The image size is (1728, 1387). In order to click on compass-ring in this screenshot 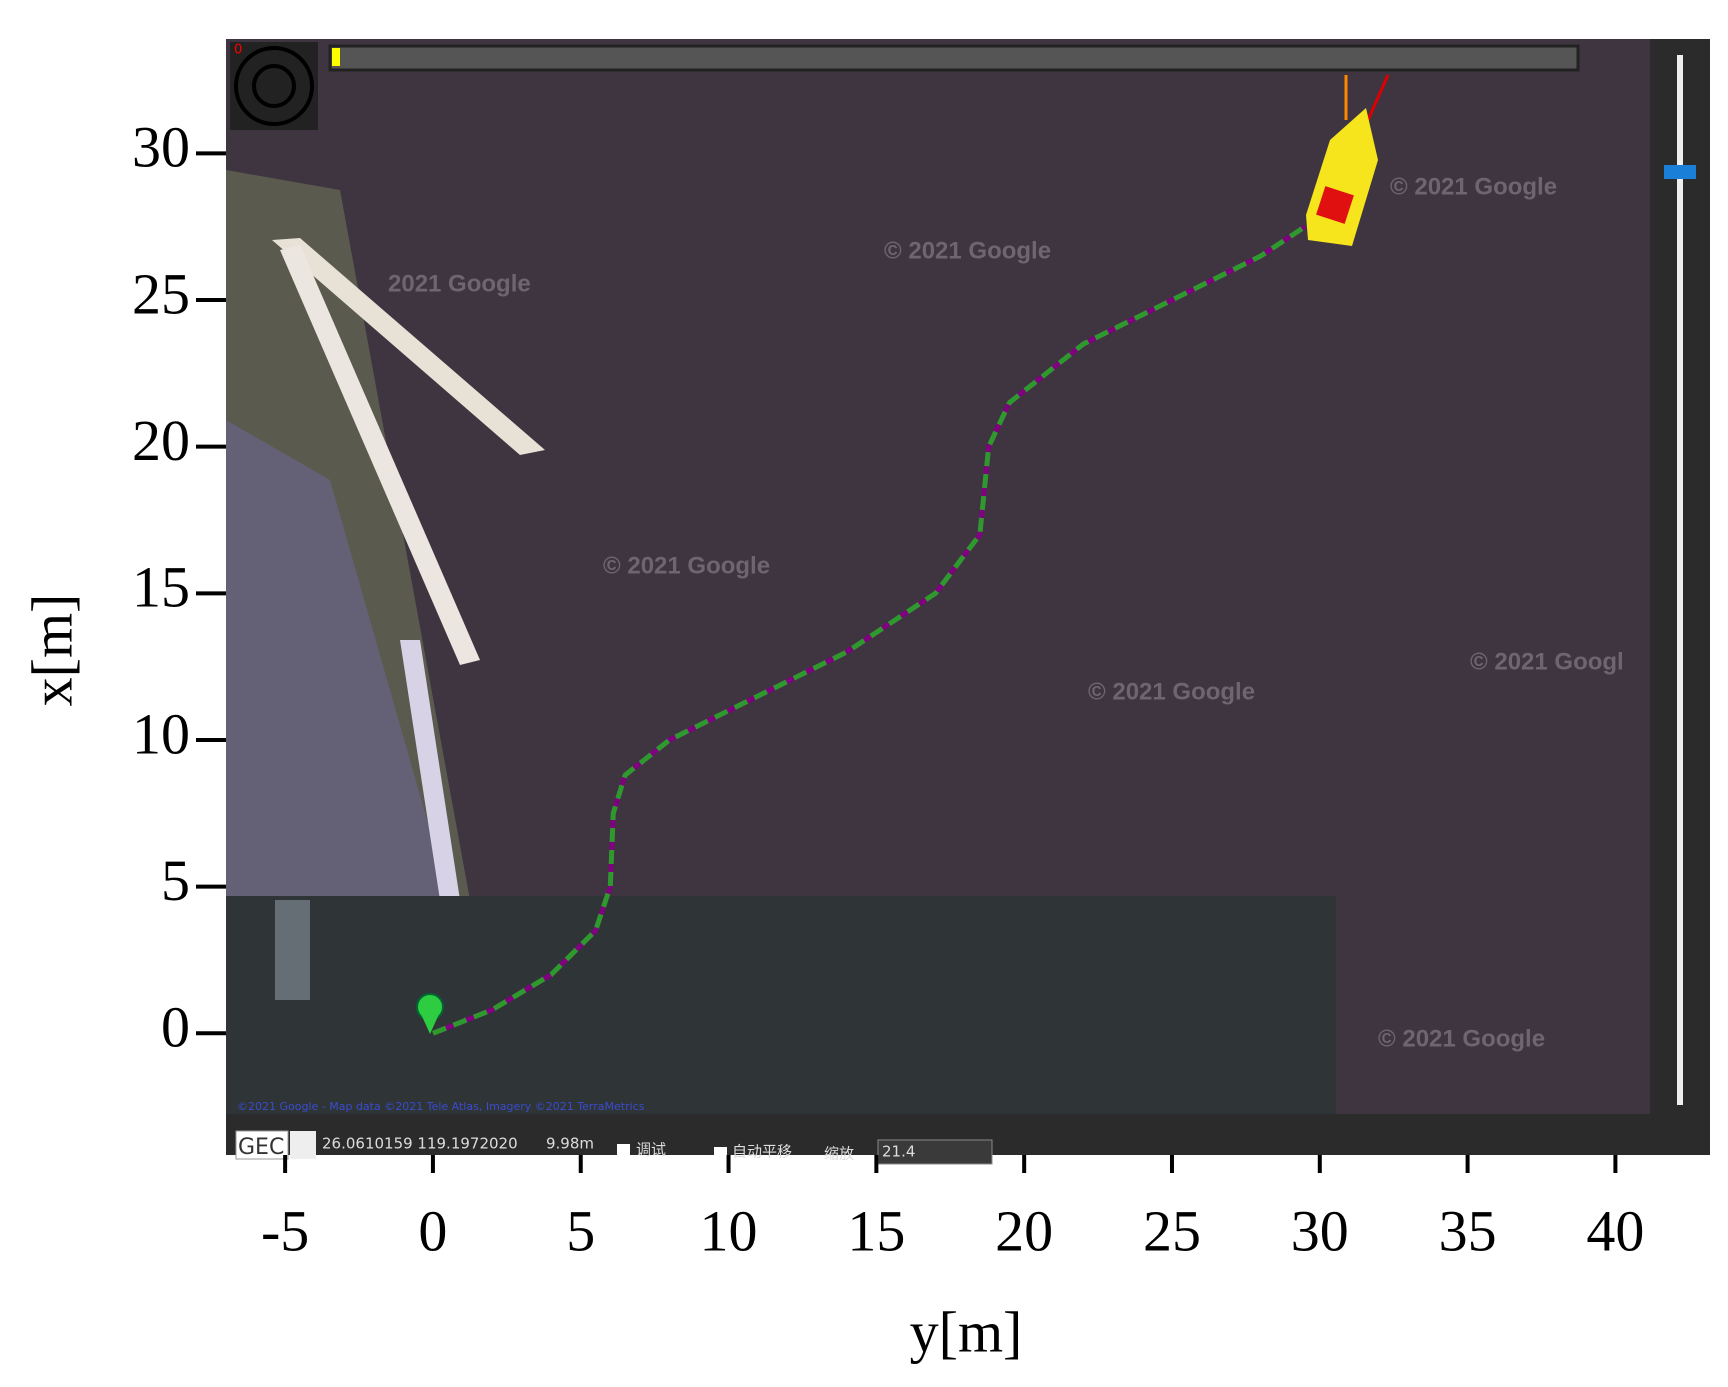, I will do `click(274, 86)`.